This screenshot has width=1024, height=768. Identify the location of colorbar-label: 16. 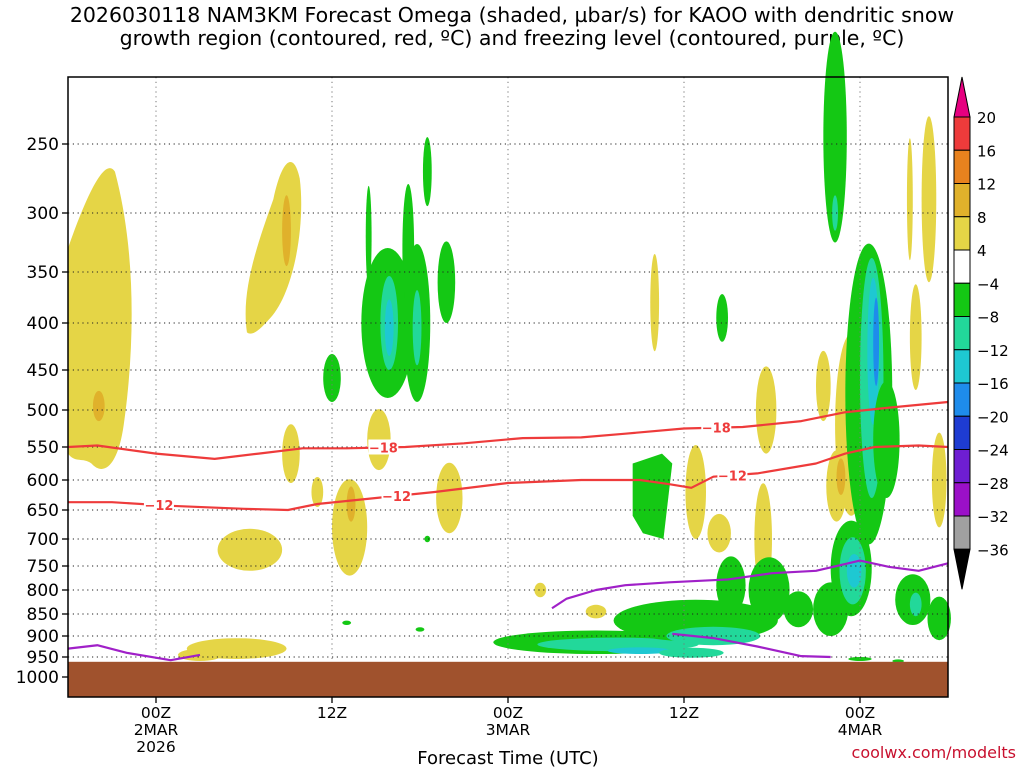
(986, 151).